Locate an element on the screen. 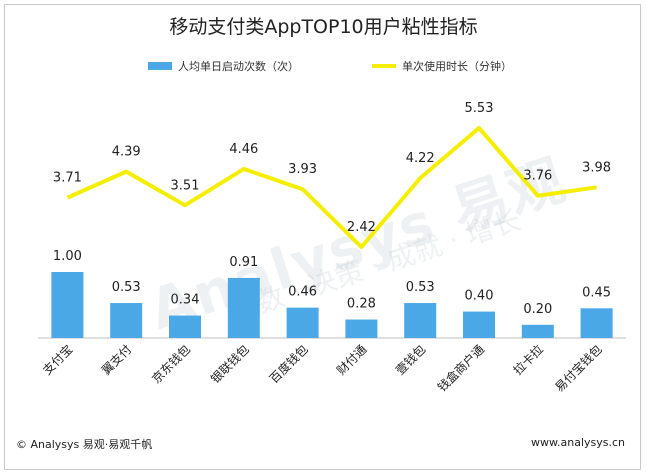 This screenshot has width=647, height=475. legend-line-label: 单次使用时长（分钟） is located at coordinates (457, 66).